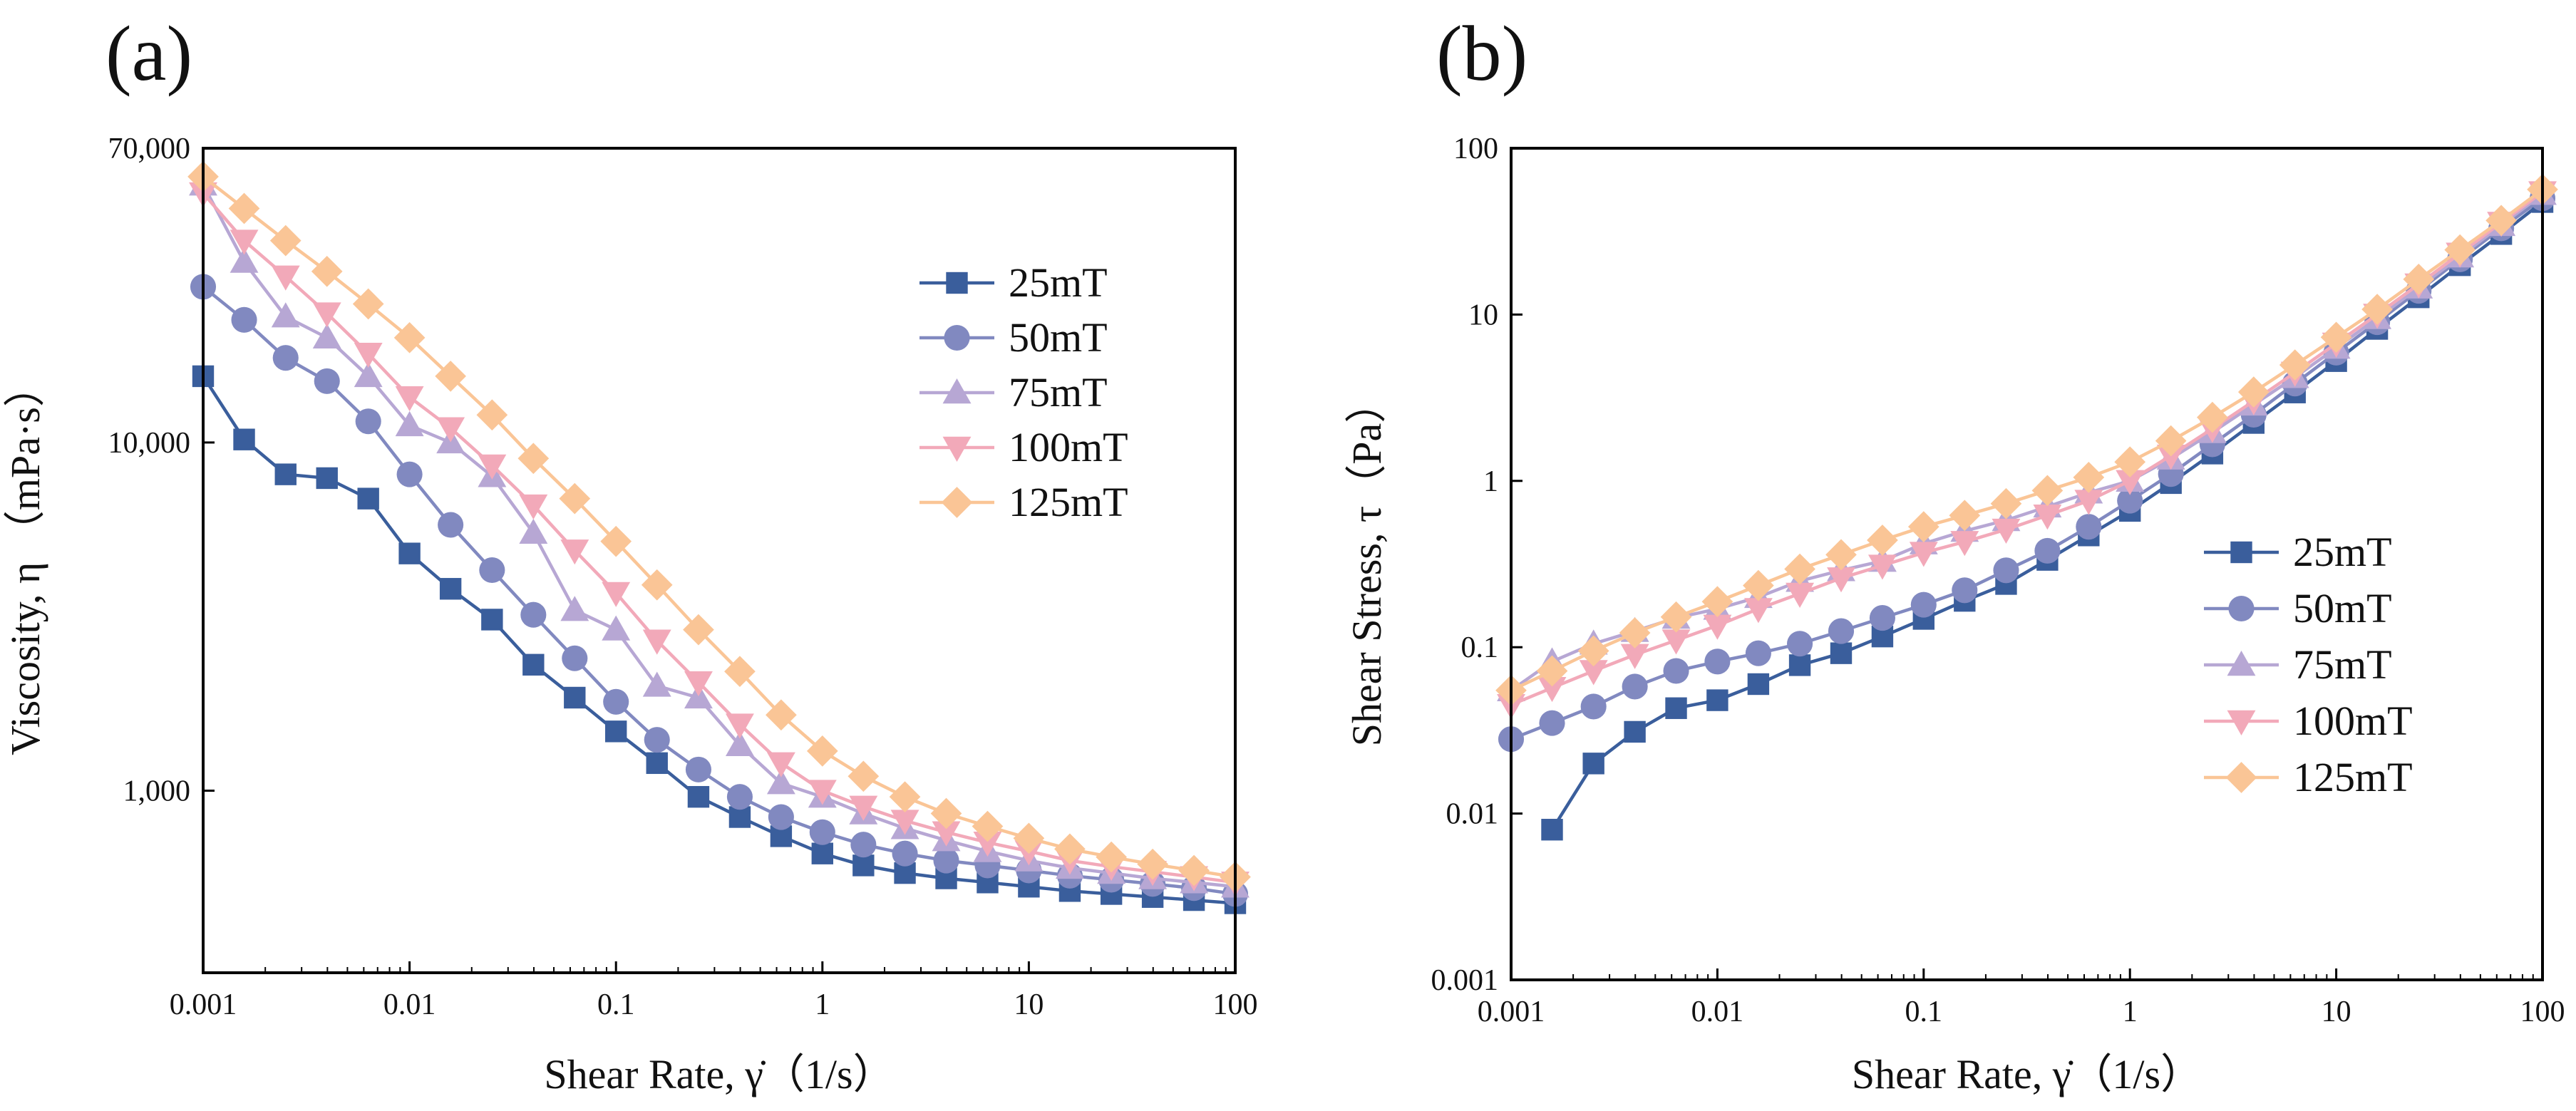 The height and width of the screenshot is (1111, 2576). What do you see at coordinates (1511, 1012) in the screenshot?
I see `x-tick-label: 0.001` at bounding box center [1511, 1012].